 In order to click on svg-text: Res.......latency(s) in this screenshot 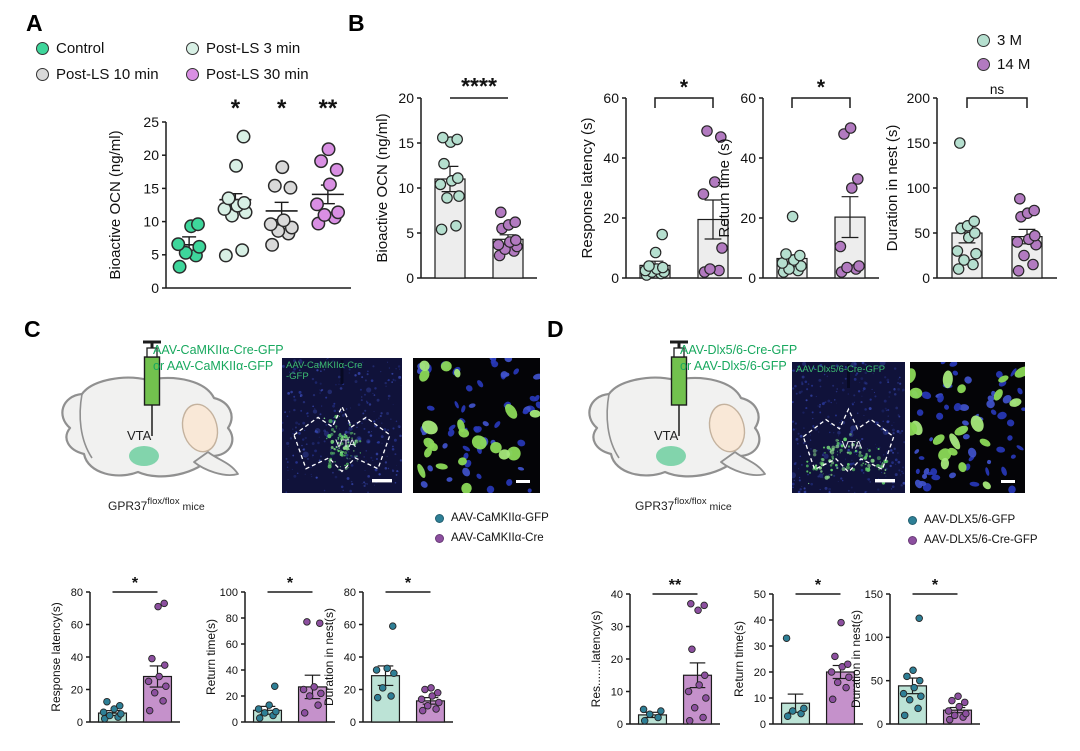, I will do `click(596, 659)`.